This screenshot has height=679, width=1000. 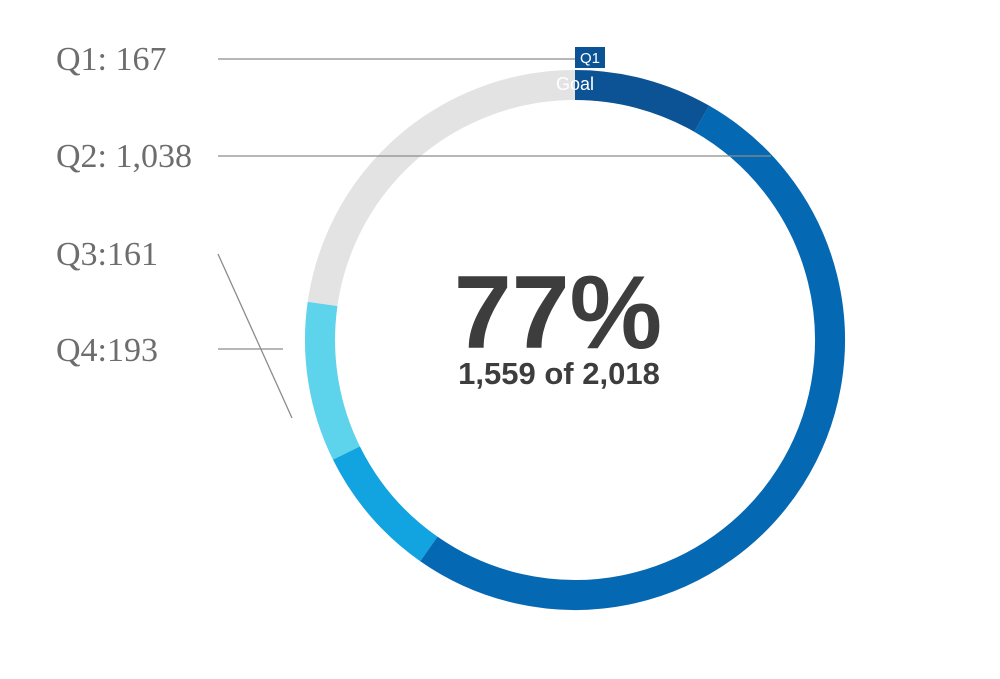 I want to click on progress-arc-q1, so click(x=642, y=101).